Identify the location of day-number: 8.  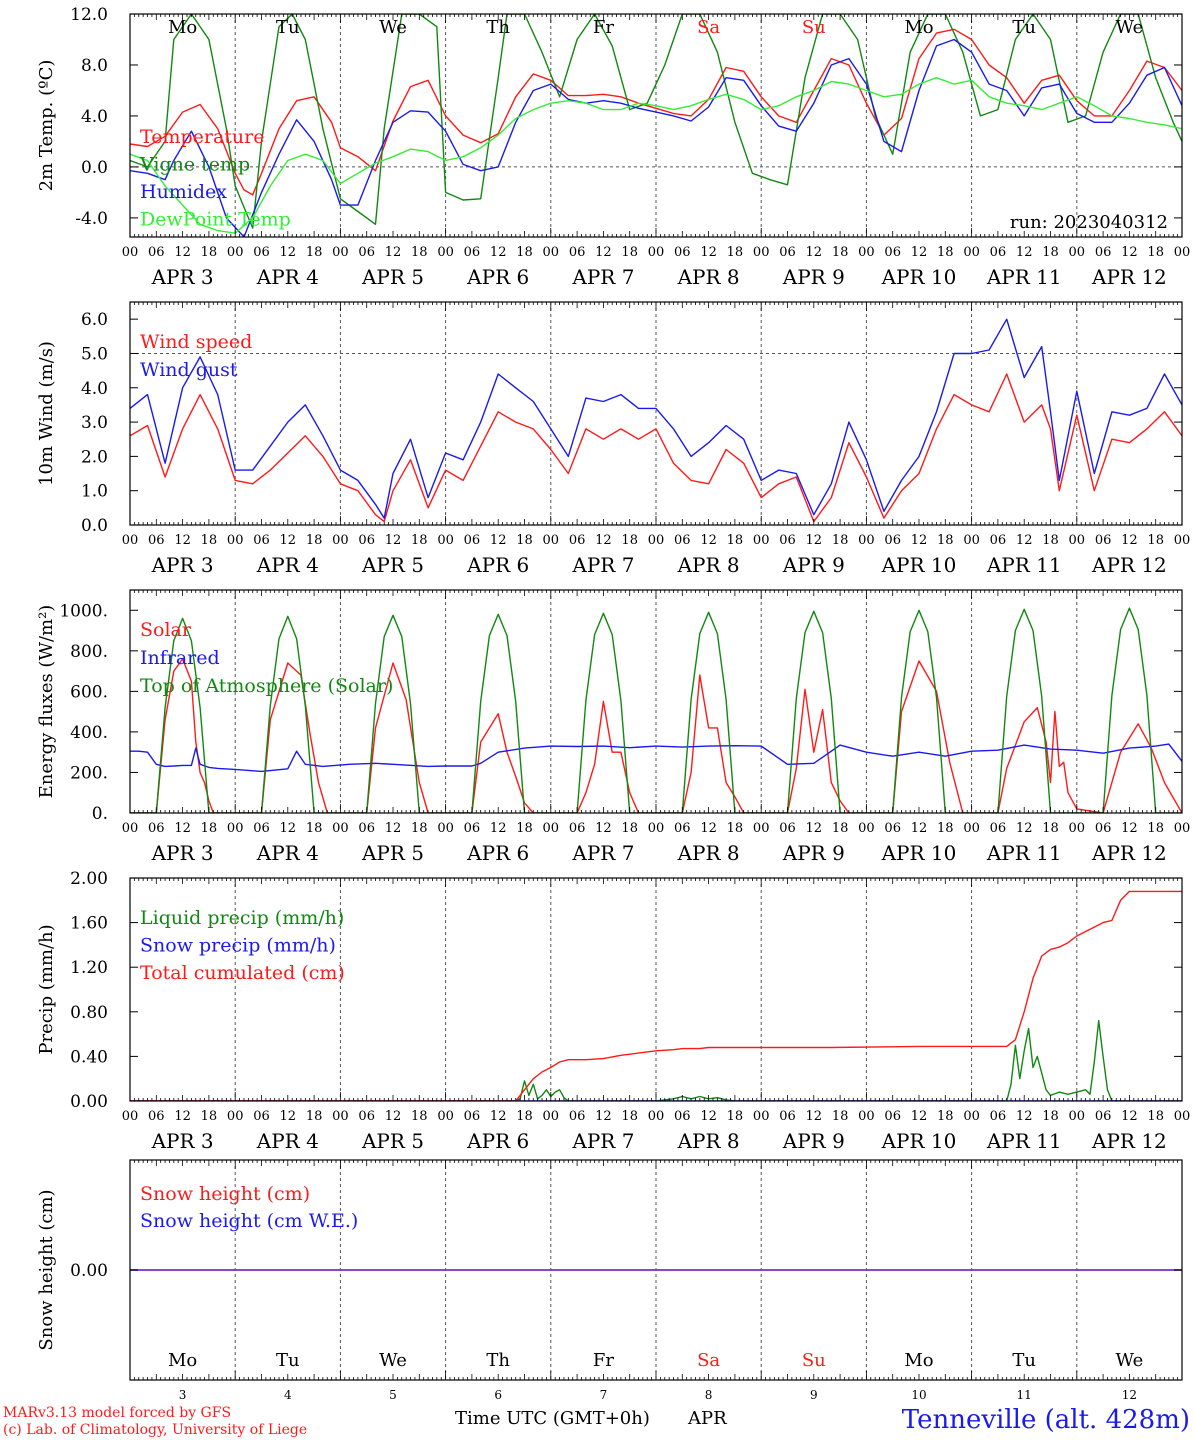
(709, 1395).